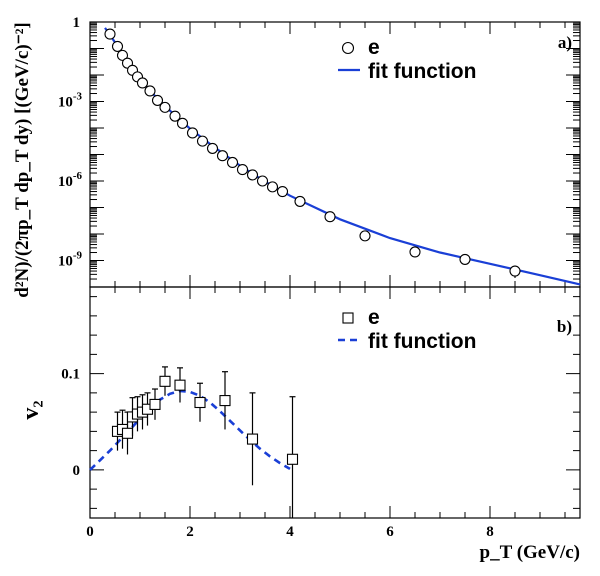 The image size is (600, 576). I want to click on panel-b-fit-curve, so click(190, 430).